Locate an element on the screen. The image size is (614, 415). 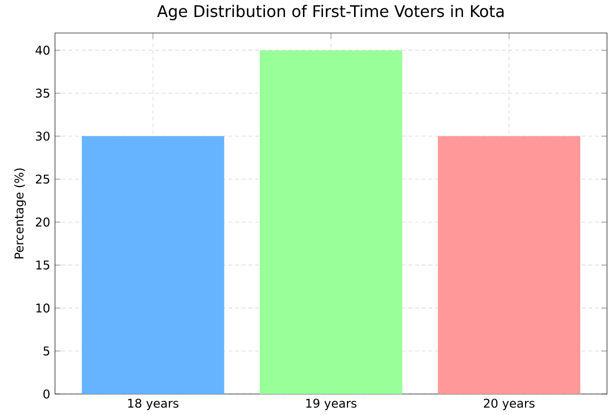
y-tick-label: 25 is located at coordinates (43, 179).